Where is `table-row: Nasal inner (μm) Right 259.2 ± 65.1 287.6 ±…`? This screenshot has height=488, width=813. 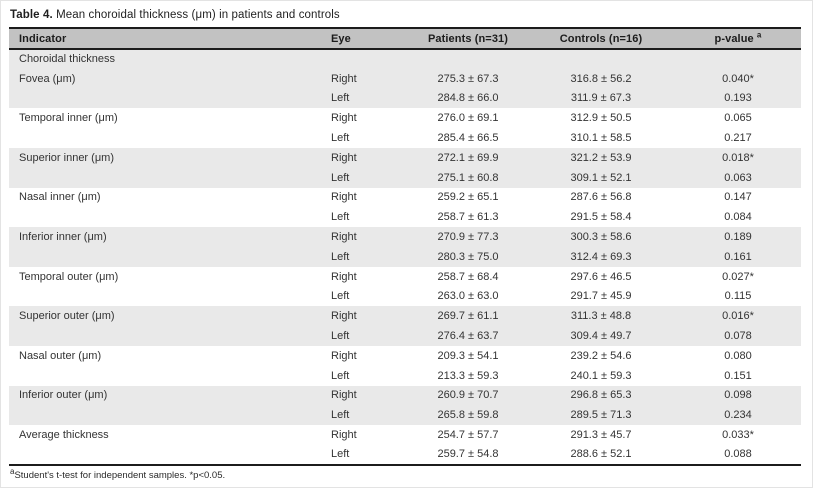 table-row: Nasal inner (μm) Right 259.2 ± 65.1 287.6 ±… is located at coordinates (405, 197).